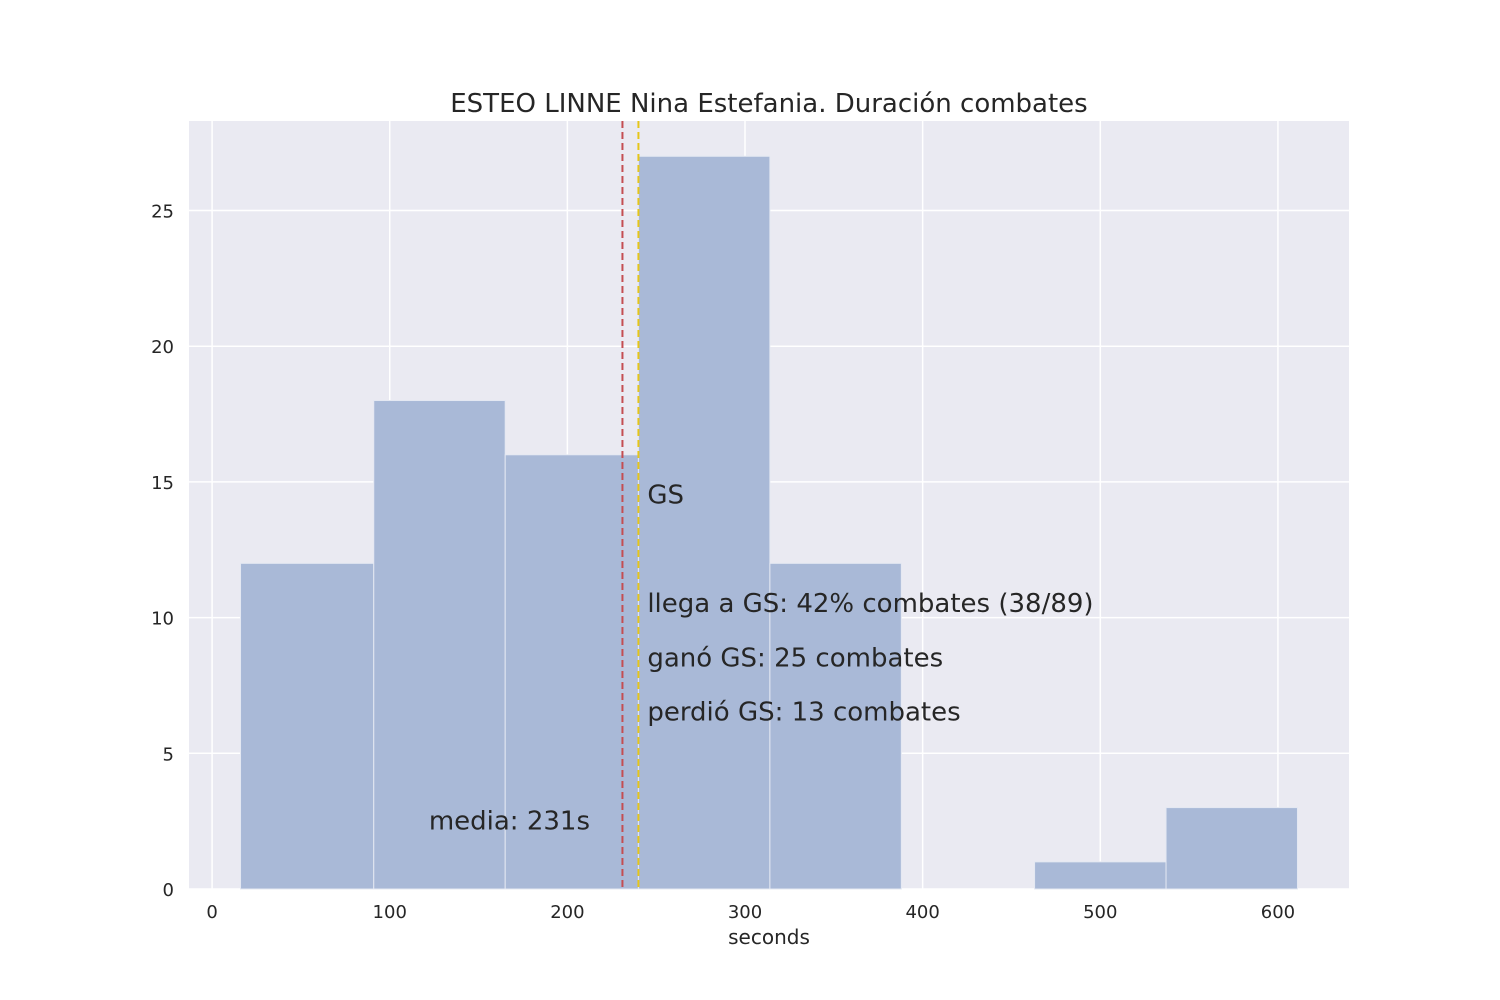 The height and width of the screenshot is (1000, 1500). I want to click on x-tick-label: 500, so click(1100, 912).